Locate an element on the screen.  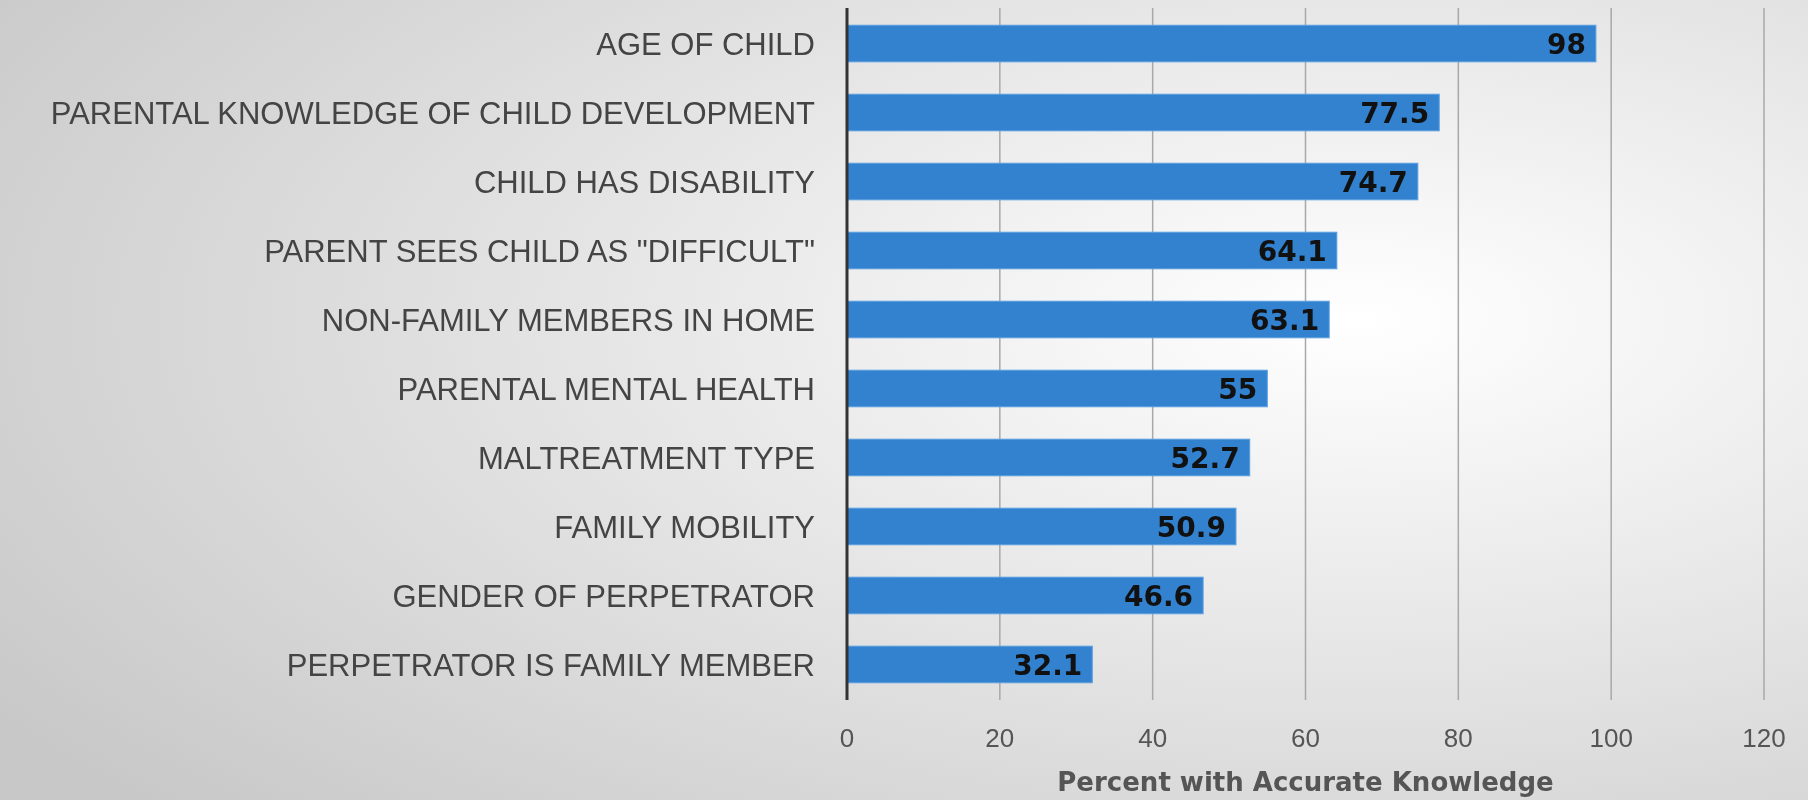
y-tick-label: PERPETRATOR IS FAMILY MEMBER is located at coordinates (550, 665).